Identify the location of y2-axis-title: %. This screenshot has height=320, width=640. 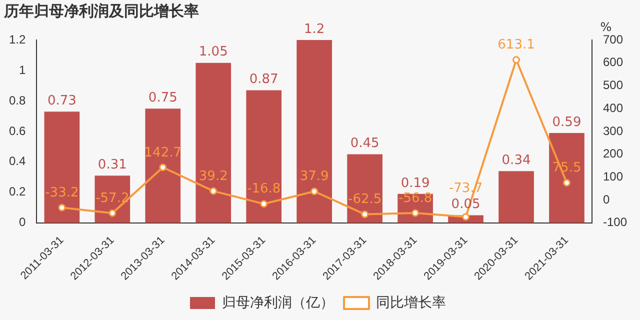
(606, 27).